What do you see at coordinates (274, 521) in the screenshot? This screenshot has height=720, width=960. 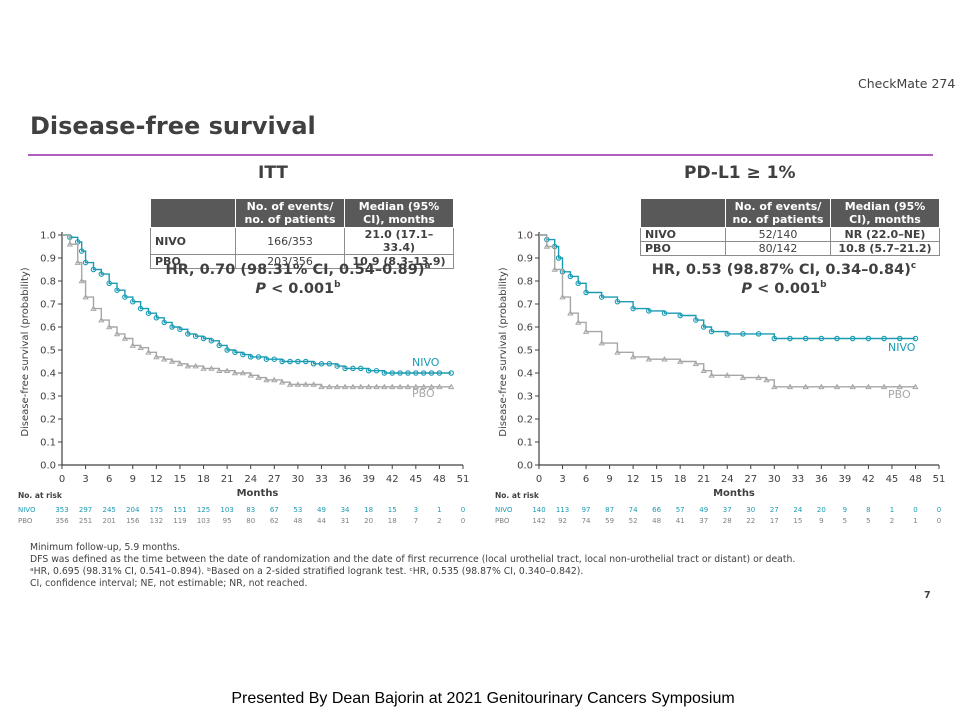 I see `risk-value: 62` at bounding box center [274, 521].